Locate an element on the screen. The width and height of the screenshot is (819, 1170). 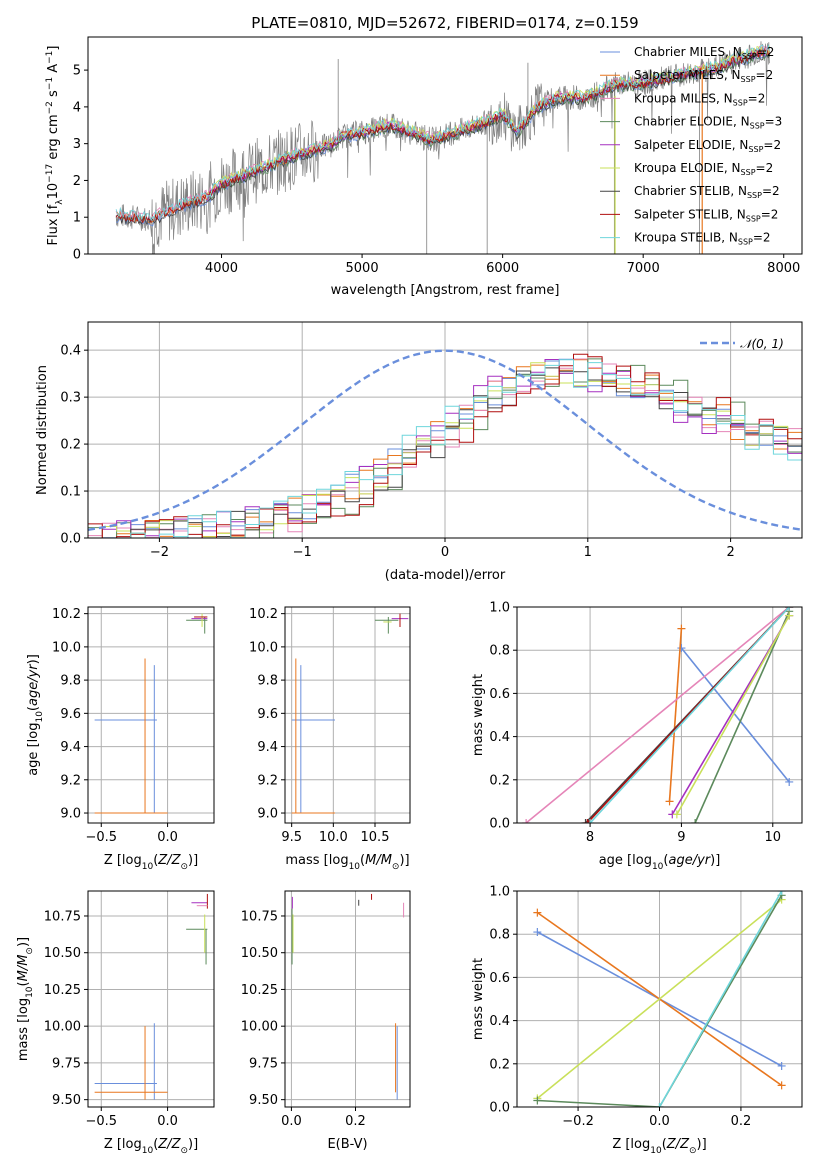
y-tick-label: 0.0 is located at coordinates (499, 824).